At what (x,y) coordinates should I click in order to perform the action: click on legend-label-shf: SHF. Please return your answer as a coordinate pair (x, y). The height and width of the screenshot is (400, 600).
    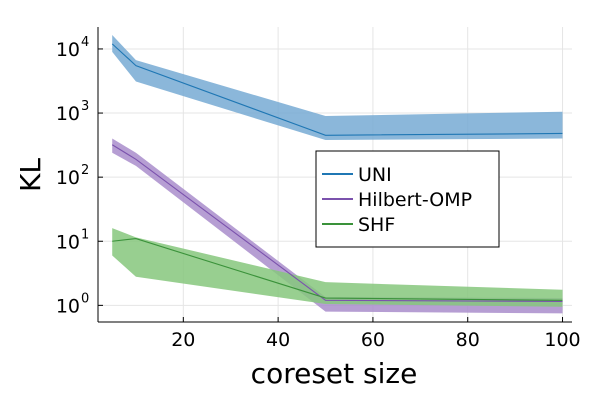
    Looking at the image, I should click on (376, 225).